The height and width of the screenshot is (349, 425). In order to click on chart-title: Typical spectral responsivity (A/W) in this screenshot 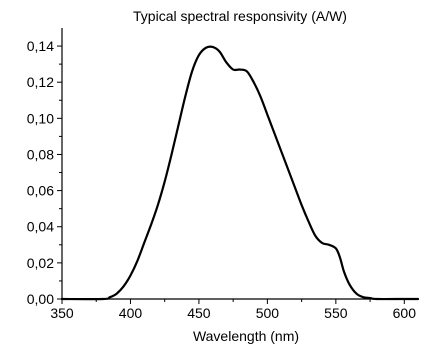, I will do `click(240, 16)`.